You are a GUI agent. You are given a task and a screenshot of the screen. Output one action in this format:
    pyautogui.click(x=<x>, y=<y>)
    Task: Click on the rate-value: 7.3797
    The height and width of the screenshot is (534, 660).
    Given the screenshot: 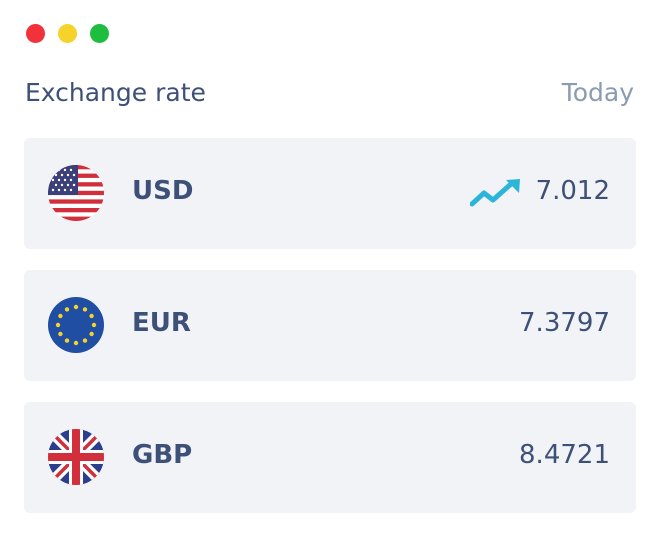 What is the action you would take?
    pyautogui.click(x=564, y=323)
    